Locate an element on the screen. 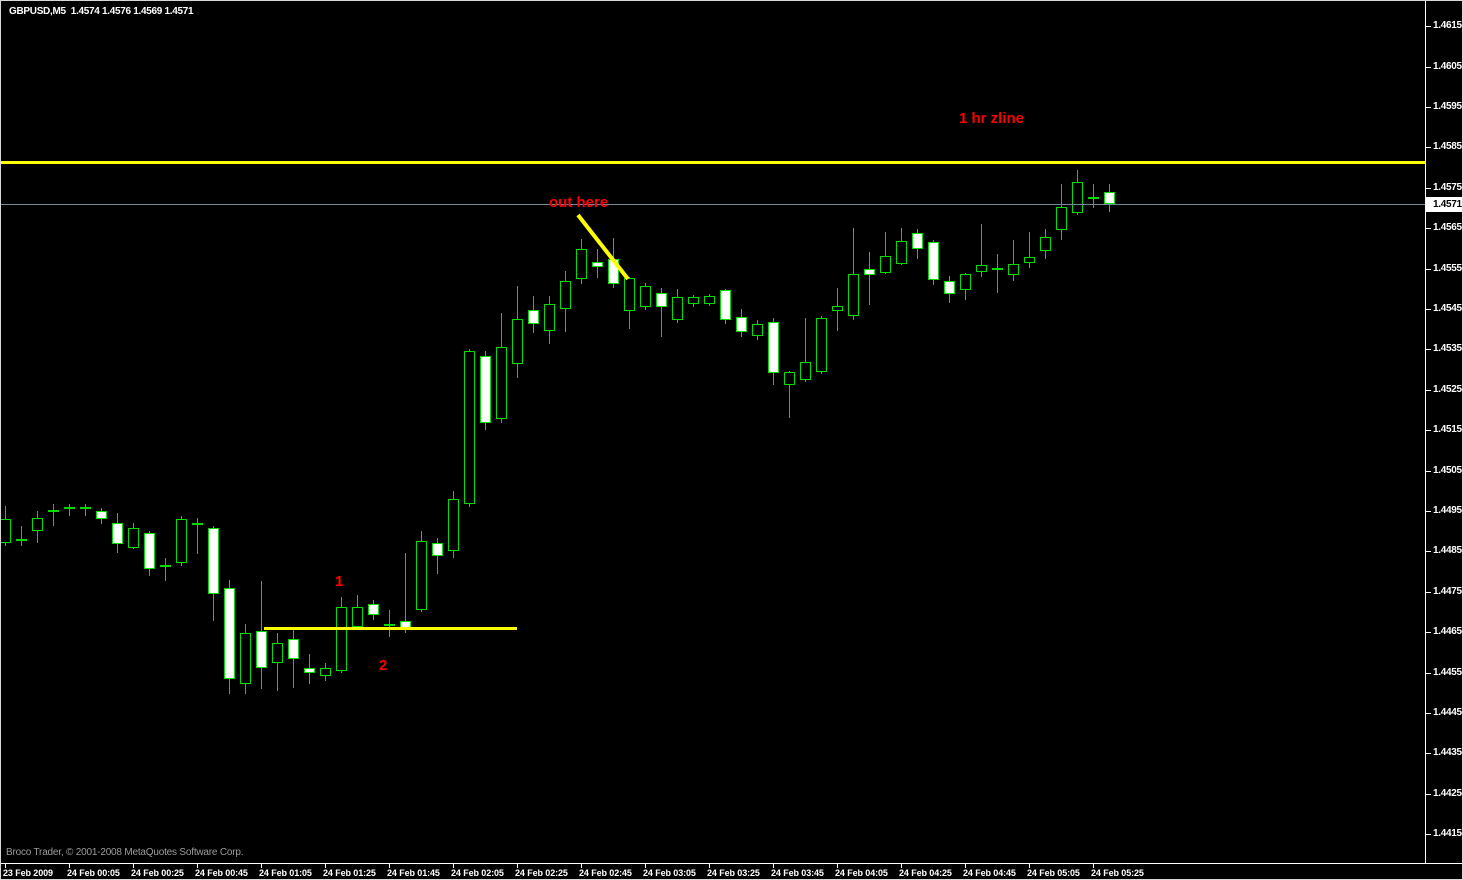 This screenshot has width=1463, height=880. price-axis-label: 1.4575 is located at coordinates (1447, 187).